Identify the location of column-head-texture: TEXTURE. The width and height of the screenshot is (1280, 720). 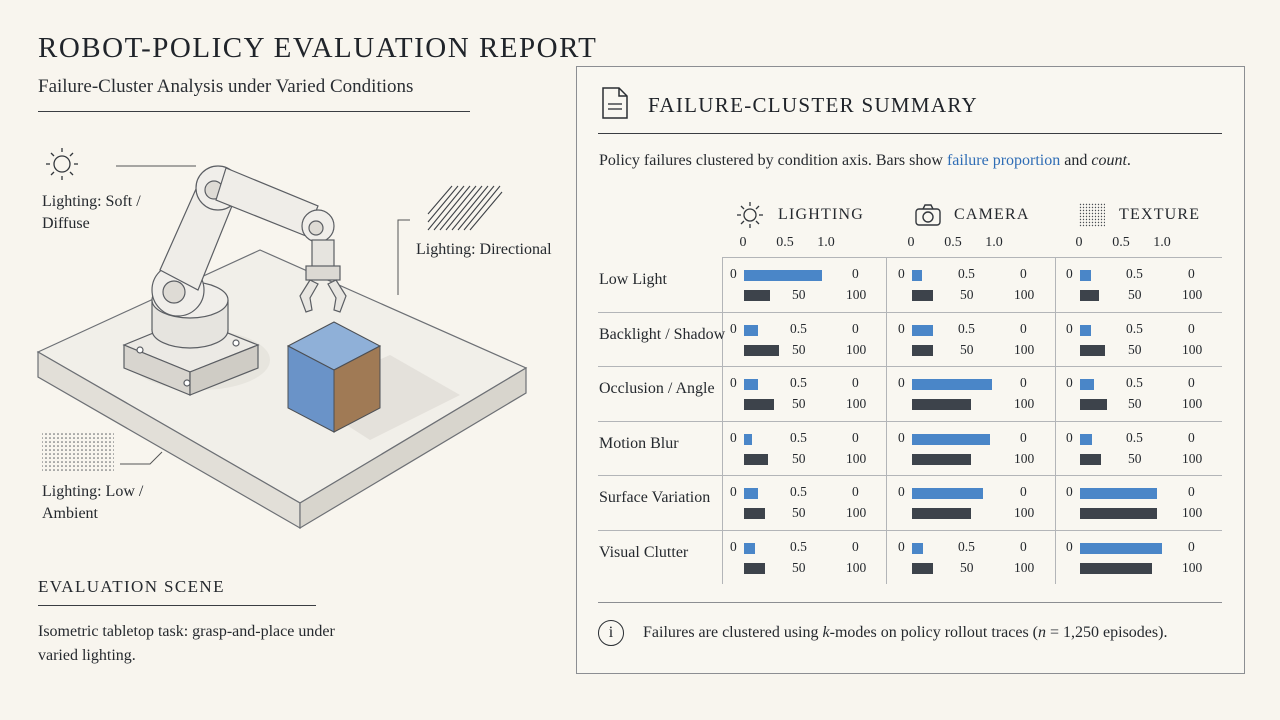
(1160, 214).